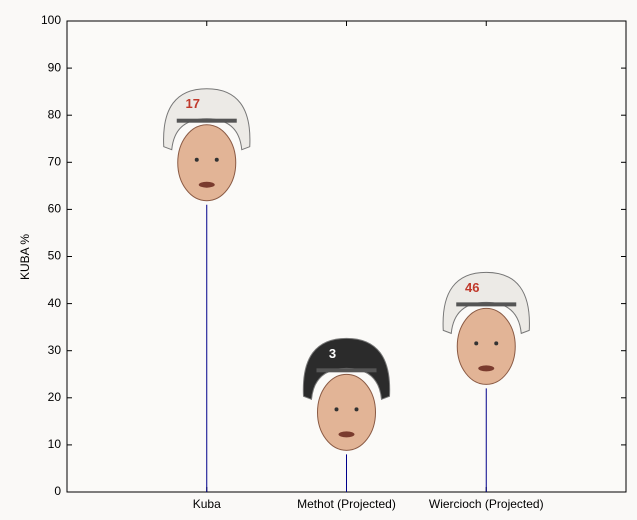 The width and height of the screenshot is (637, 520). What do you see at coordinates (207, 504) in the screenshot?
I see `x-tick-label: Kuba` at bounding box center [207, 504].